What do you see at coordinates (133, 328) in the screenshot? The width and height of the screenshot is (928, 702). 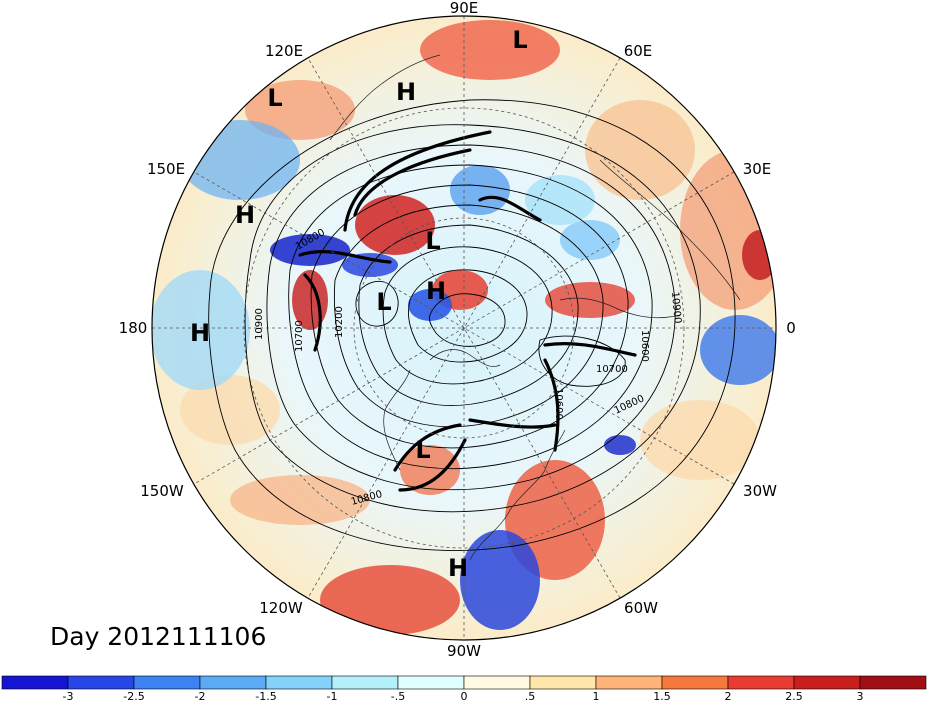 I see `lon-label-180: 180` at bounding box center [133, 328].